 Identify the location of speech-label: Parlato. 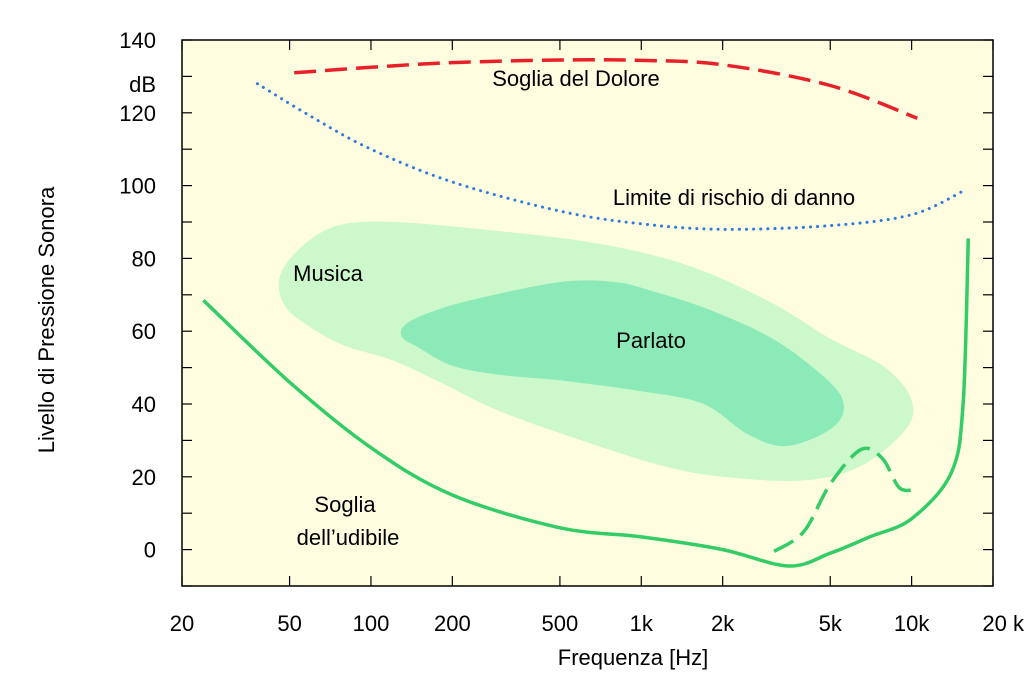
(651, 340).